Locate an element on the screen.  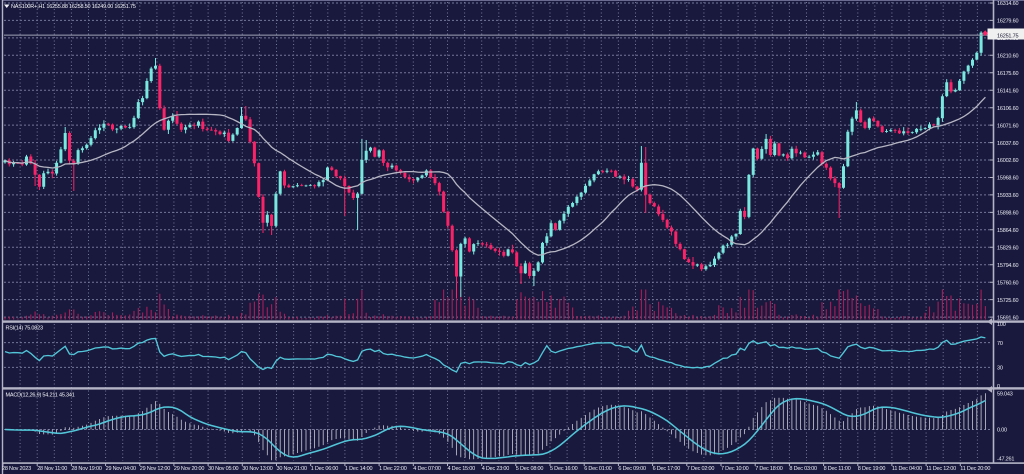
svg-text: 1 Dec 14:00 is located at coordinates (359, 469).